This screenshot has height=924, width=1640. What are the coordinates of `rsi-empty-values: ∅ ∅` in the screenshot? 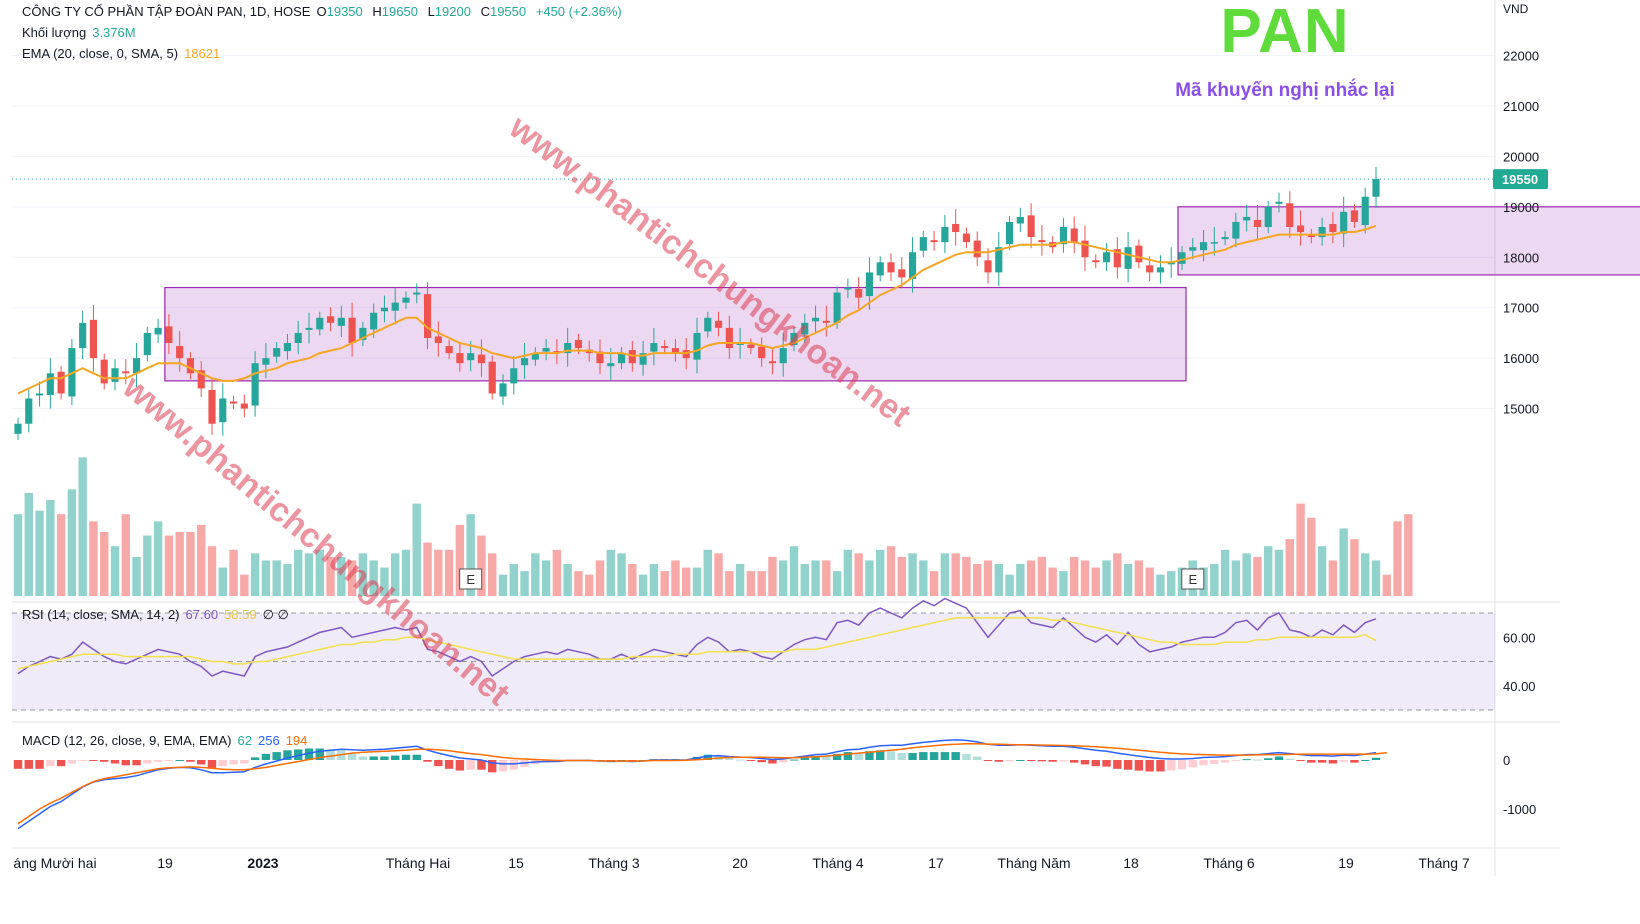 It's located at (275, 614).